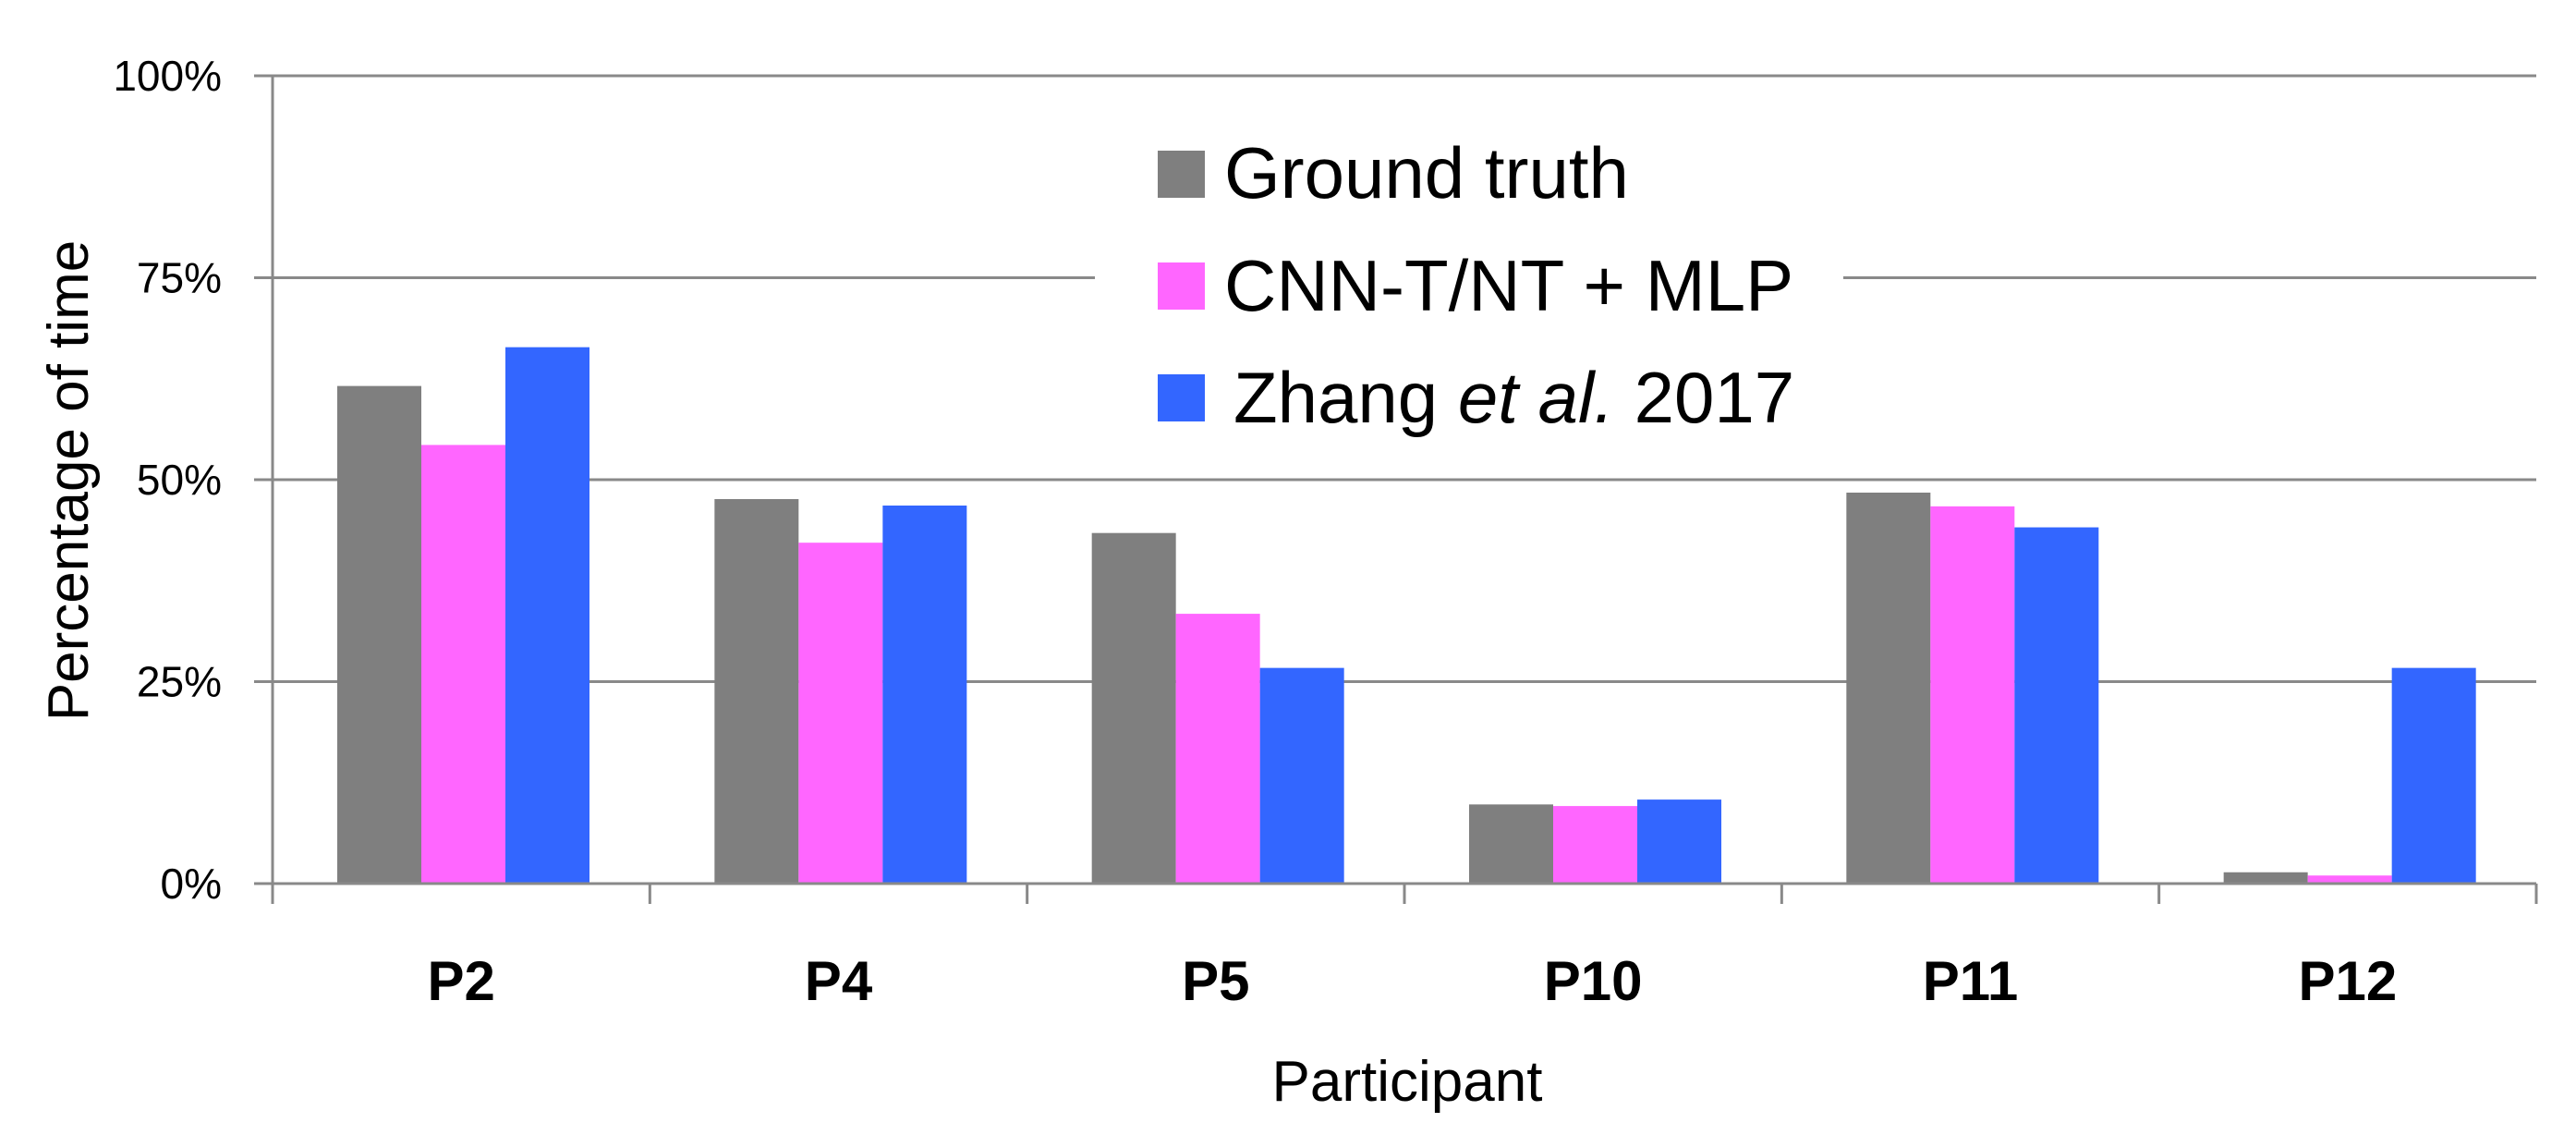  Describe the element at coordinates (179, 682) in the screenshot. I see `y-tick-label-1: 25%` at that location.